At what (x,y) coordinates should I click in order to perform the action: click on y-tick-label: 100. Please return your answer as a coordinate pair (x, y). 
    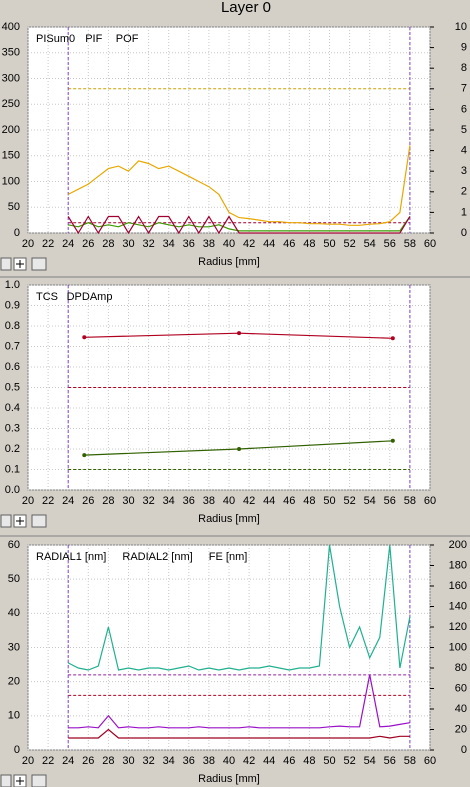
    Looking at the image, I should click on (11, 181).